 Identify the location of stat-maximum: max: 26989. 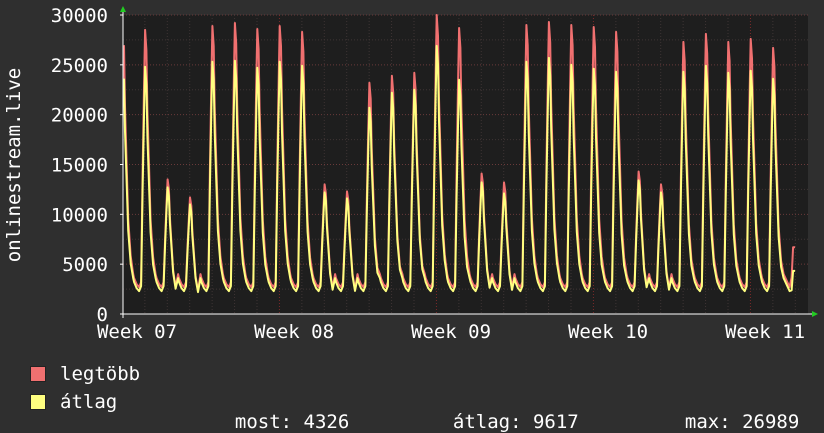
(730, 411).